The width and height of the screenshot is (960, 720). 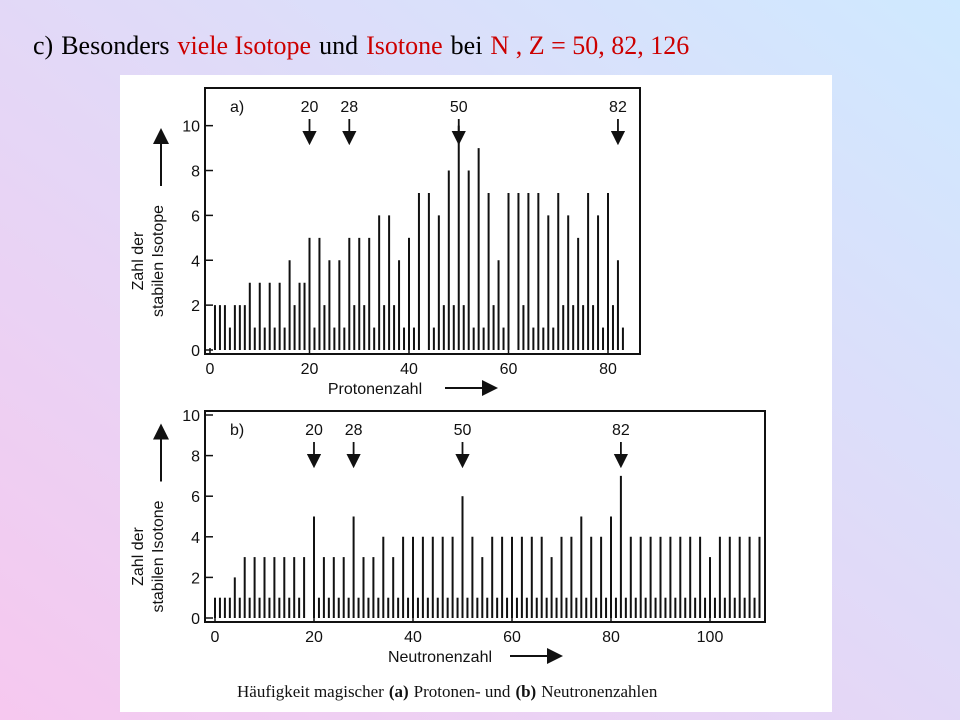 I want to click on y-axis-label: stabilen Isotope, so click(x=158, y=261).